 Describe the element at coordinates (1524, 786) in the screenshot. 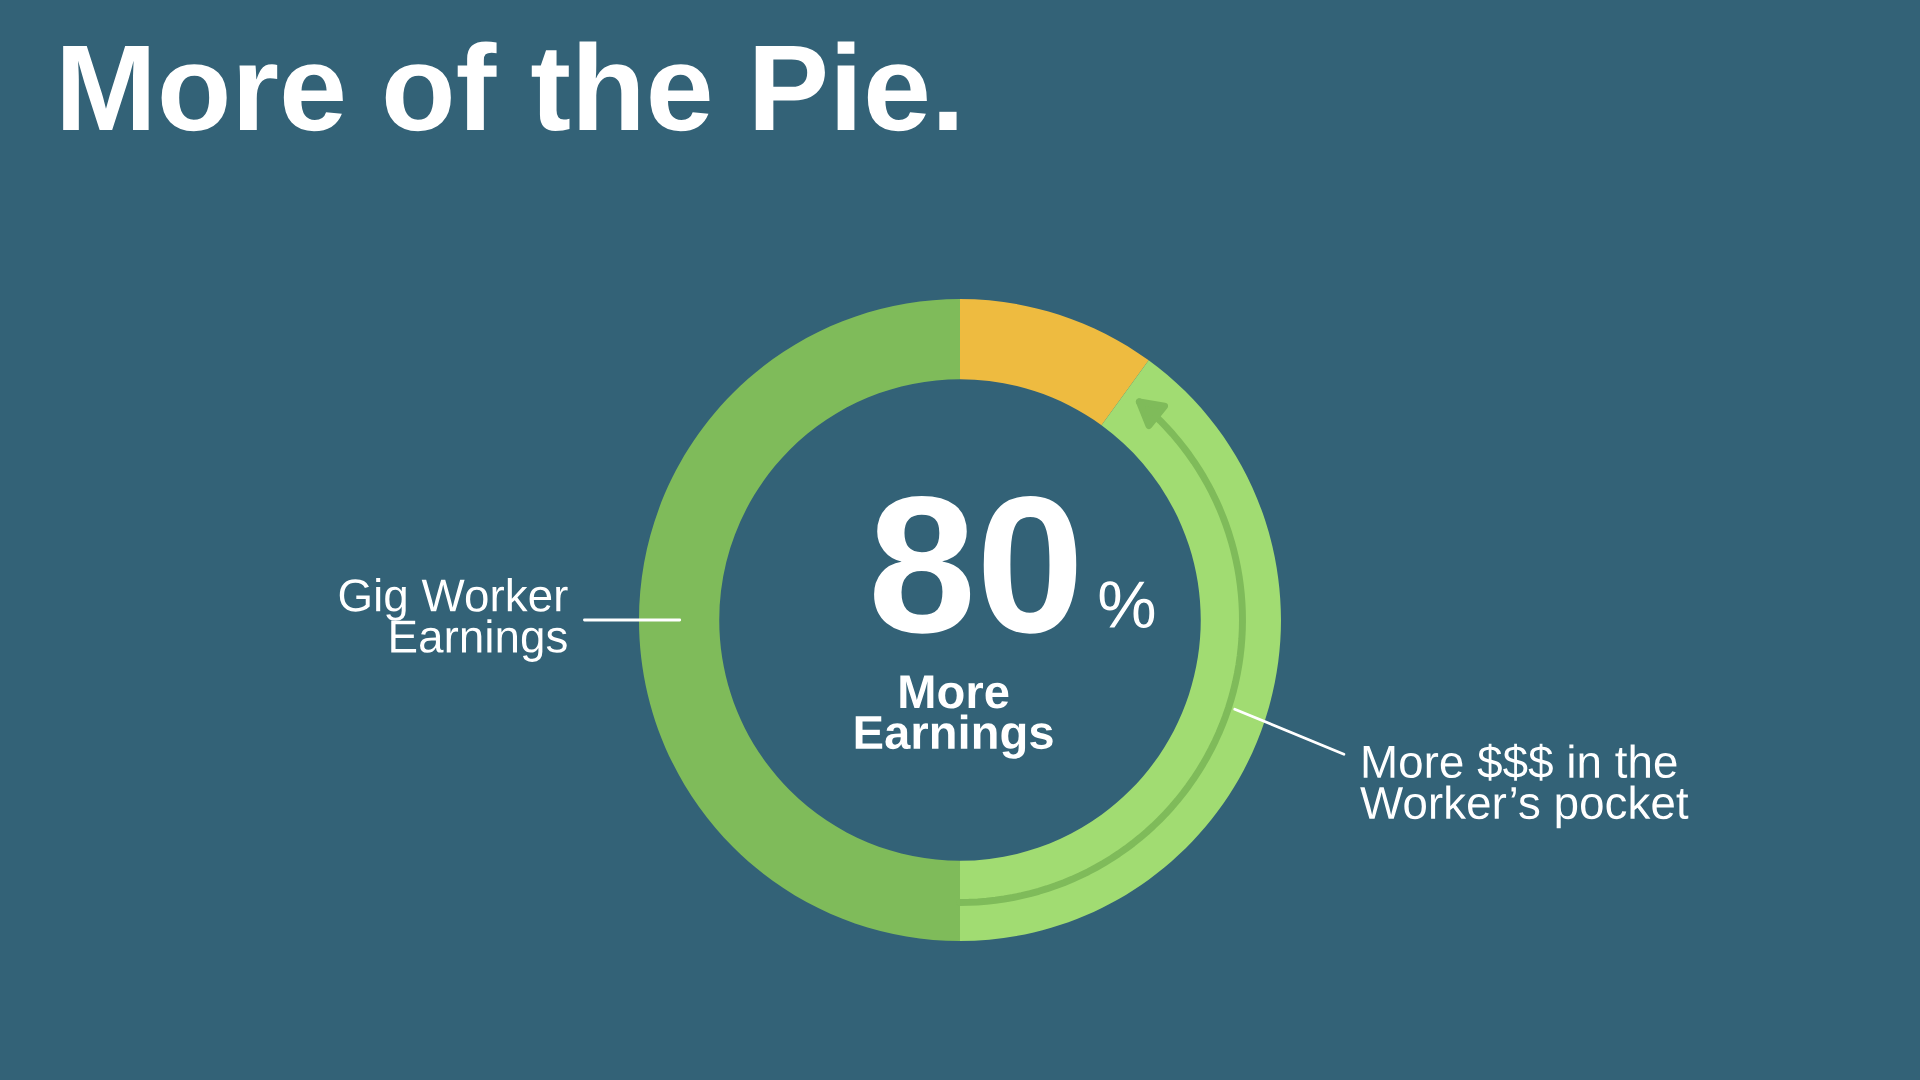

I see `slice-label: More $$$ in the Worker’s pocket` at that location.